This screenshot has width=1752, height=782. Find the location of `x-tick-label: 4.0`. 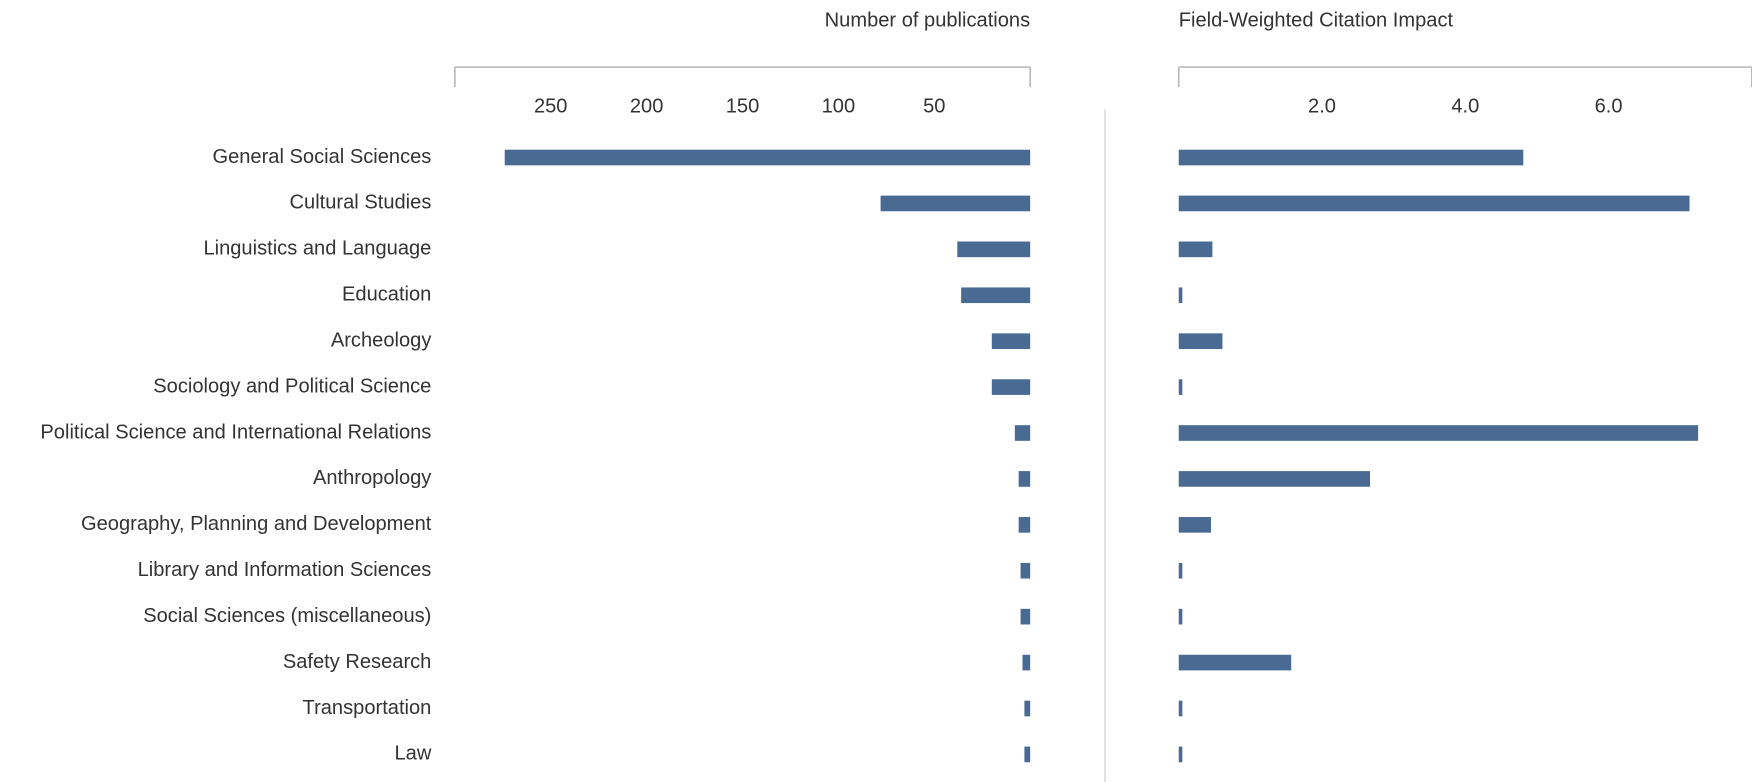

x-tick-label: 4.0 is located at coordinates (1465, 107).